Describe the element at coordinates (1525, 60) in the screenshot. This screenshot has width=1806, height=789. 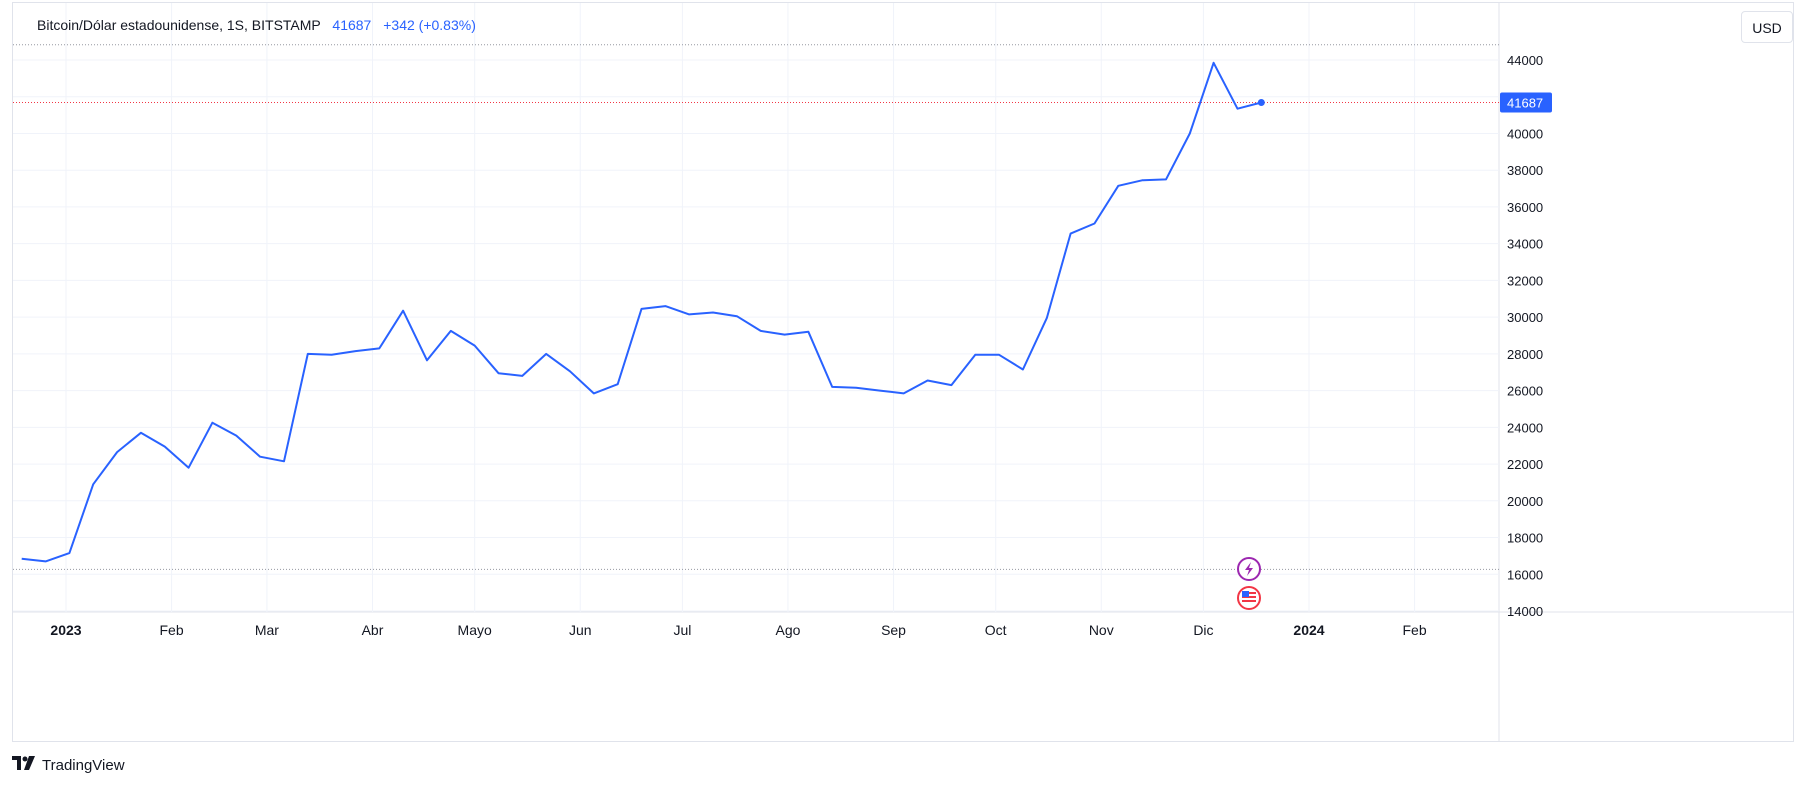
I see `y-tick-label: 44000` at that location.